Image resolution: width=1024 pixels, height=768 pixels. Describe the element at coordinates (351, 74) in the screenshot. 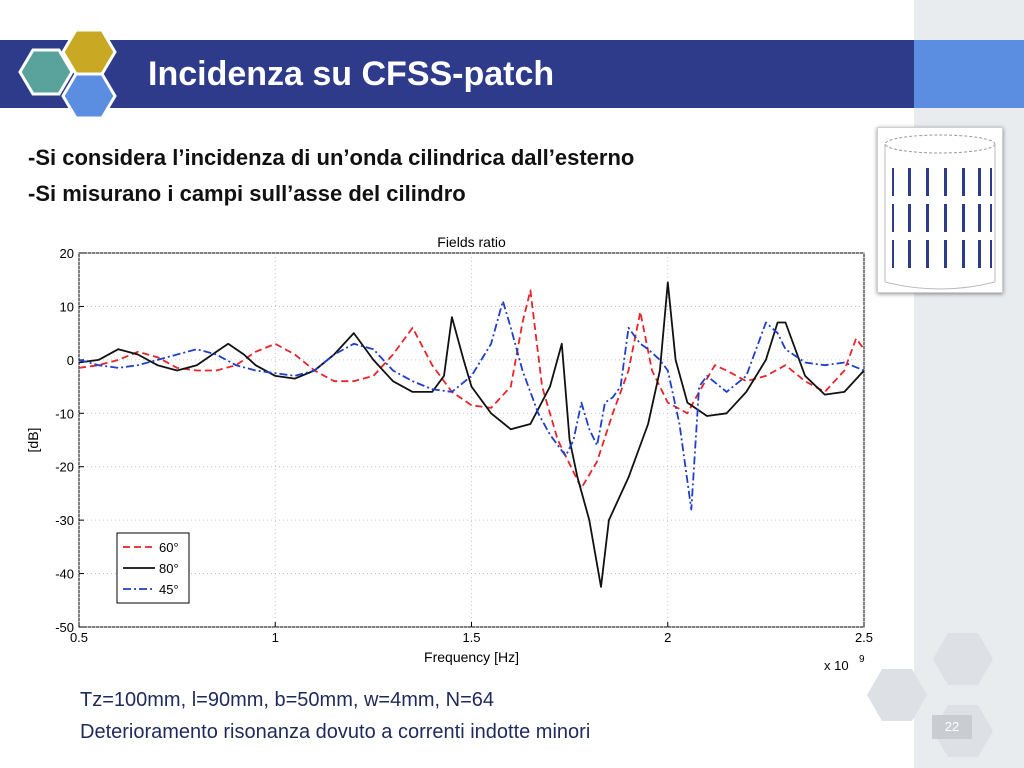

I see `page-title: Incidenza su CFSS-patch` at that location.